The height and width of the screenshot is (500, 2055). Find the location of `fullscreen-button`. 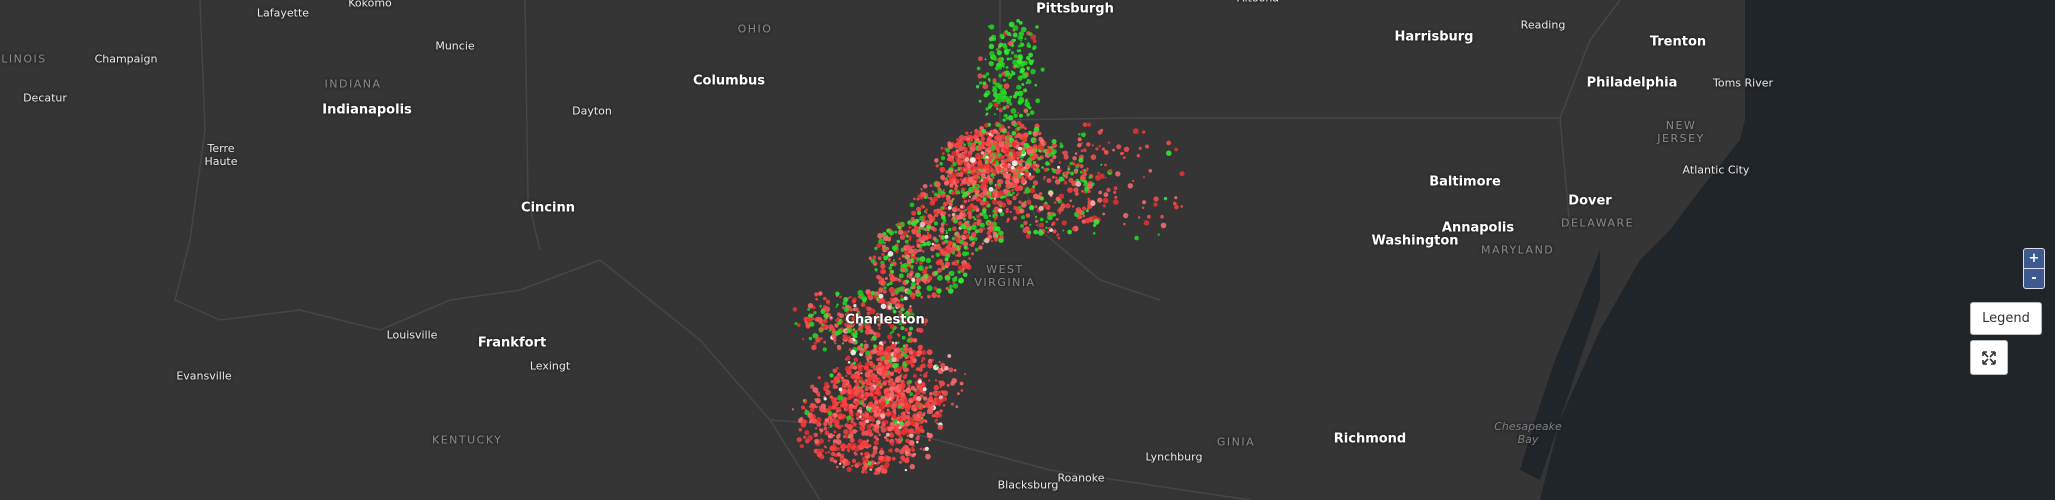

fullscreen-button is located at coordinates (1989, 357).